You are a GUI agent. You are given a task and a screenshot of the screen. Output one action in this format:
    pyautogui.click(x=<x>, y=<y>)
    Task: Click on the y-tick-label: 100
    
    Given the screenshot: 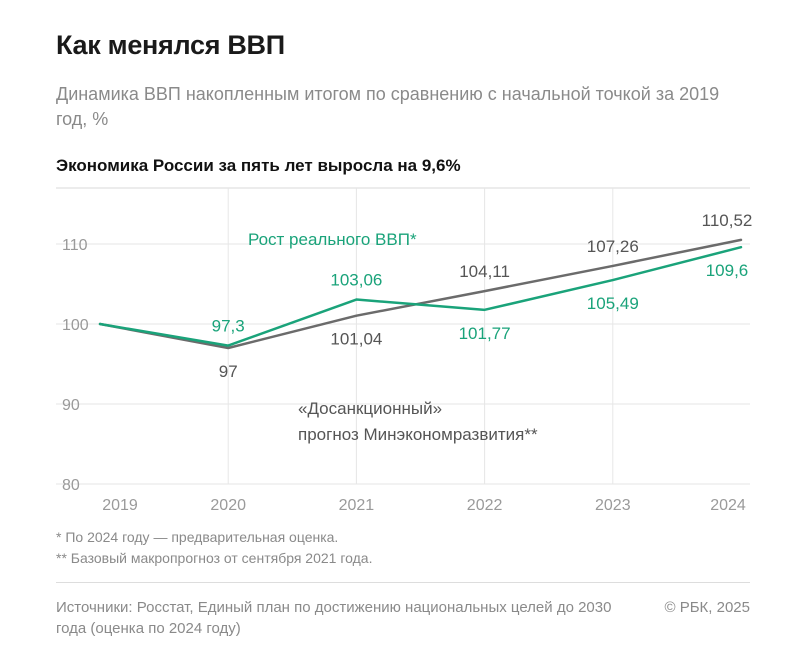 What is the action you would take?
    pyautogui.click(x=75, y=325)
    